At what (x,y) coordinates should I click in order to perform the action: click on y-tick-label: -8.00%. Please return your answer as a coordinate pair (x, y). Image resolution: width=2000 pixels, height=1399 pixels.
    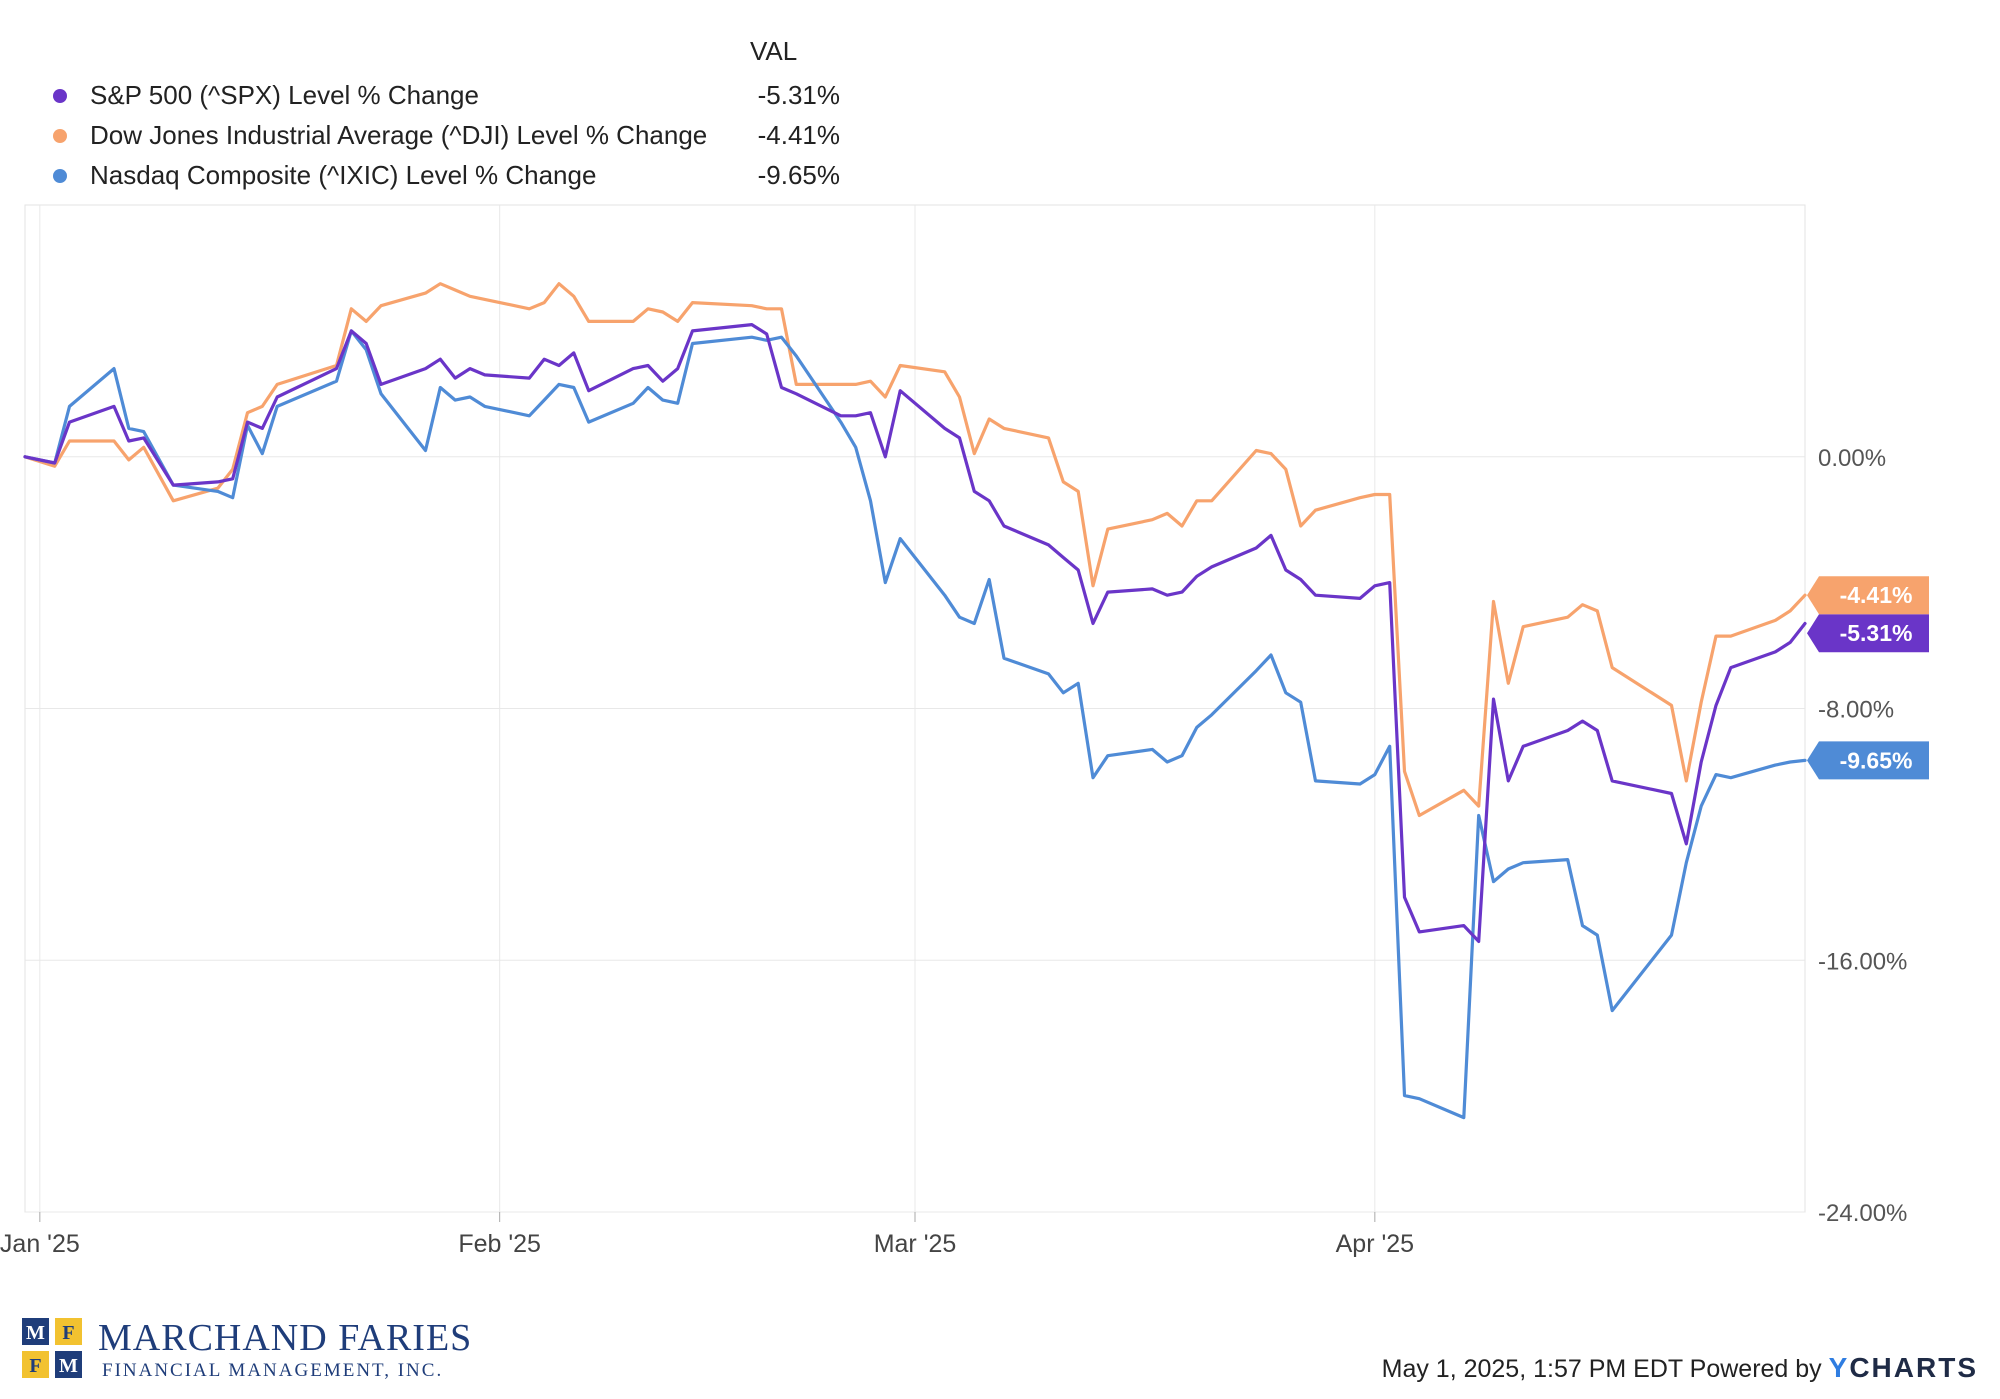
    Looking at the image, I should click on (1856, 710).